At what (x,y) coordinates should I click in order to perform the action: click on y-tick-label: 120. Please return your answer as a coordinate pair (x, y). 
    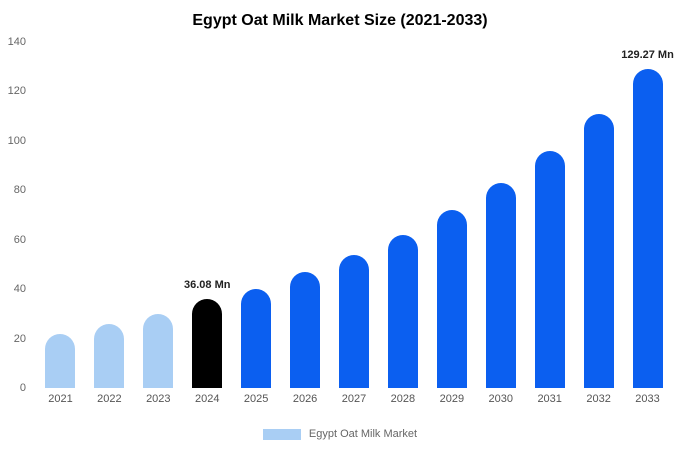
    Looking at the image, I should click on (16, 91).